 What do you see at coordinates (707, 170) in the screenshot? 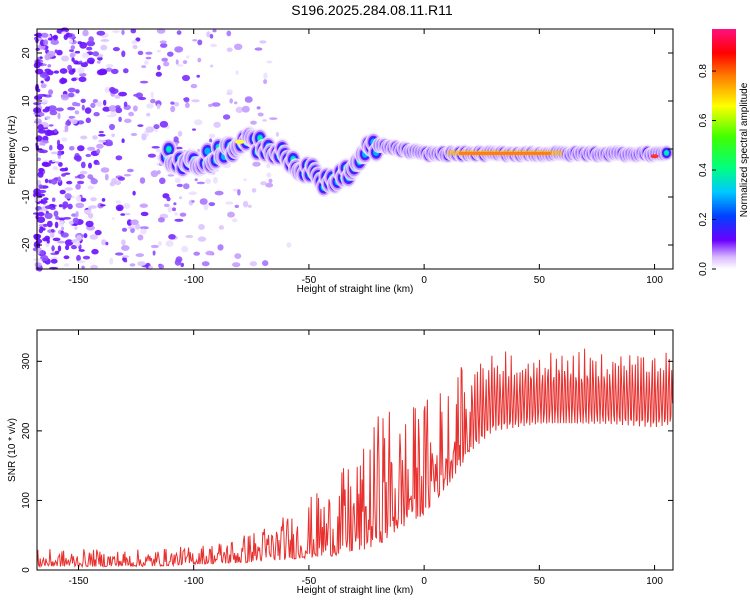
I see `colorbar-ticks: 0.0 0.2 0.4 0.6 0.8` at bounding box center [707, 170].